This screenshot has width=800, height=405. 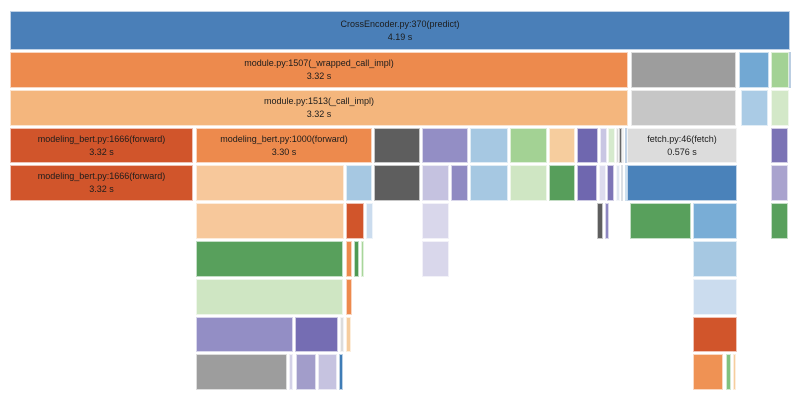 I want to click on frame-label: module.py:1513(_call_impl), so click(x=319, y=101).